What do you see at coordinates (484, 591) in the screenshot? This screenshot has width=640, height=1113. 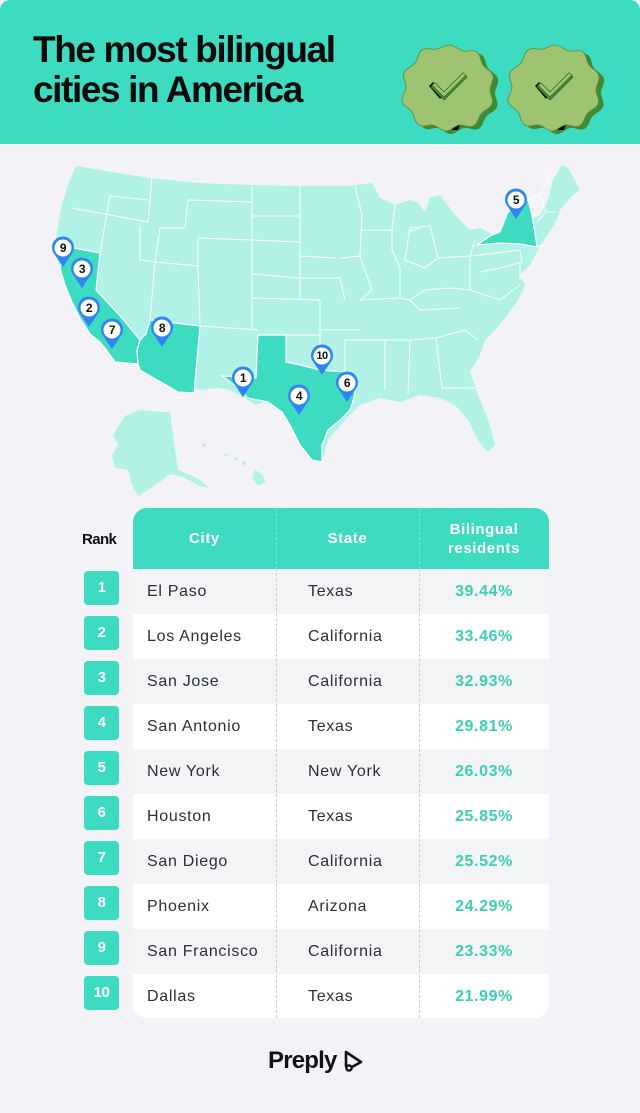 I see `percent-cell: 39.44%` at bounding box center [484, 591].